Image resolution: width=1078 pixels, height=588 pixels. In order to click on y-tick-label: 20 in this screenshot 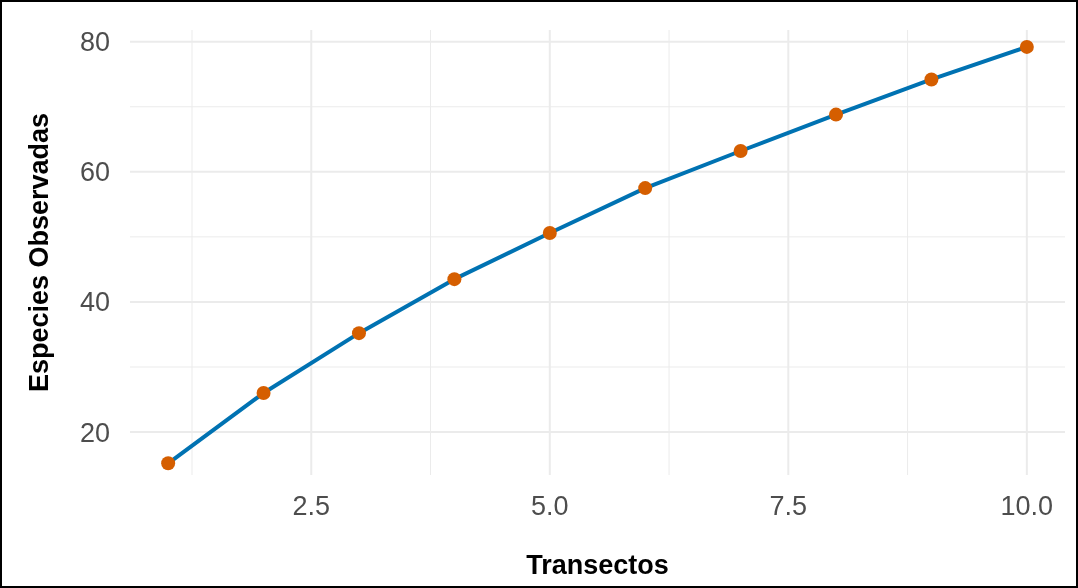, I will do `click(94, 432)`.